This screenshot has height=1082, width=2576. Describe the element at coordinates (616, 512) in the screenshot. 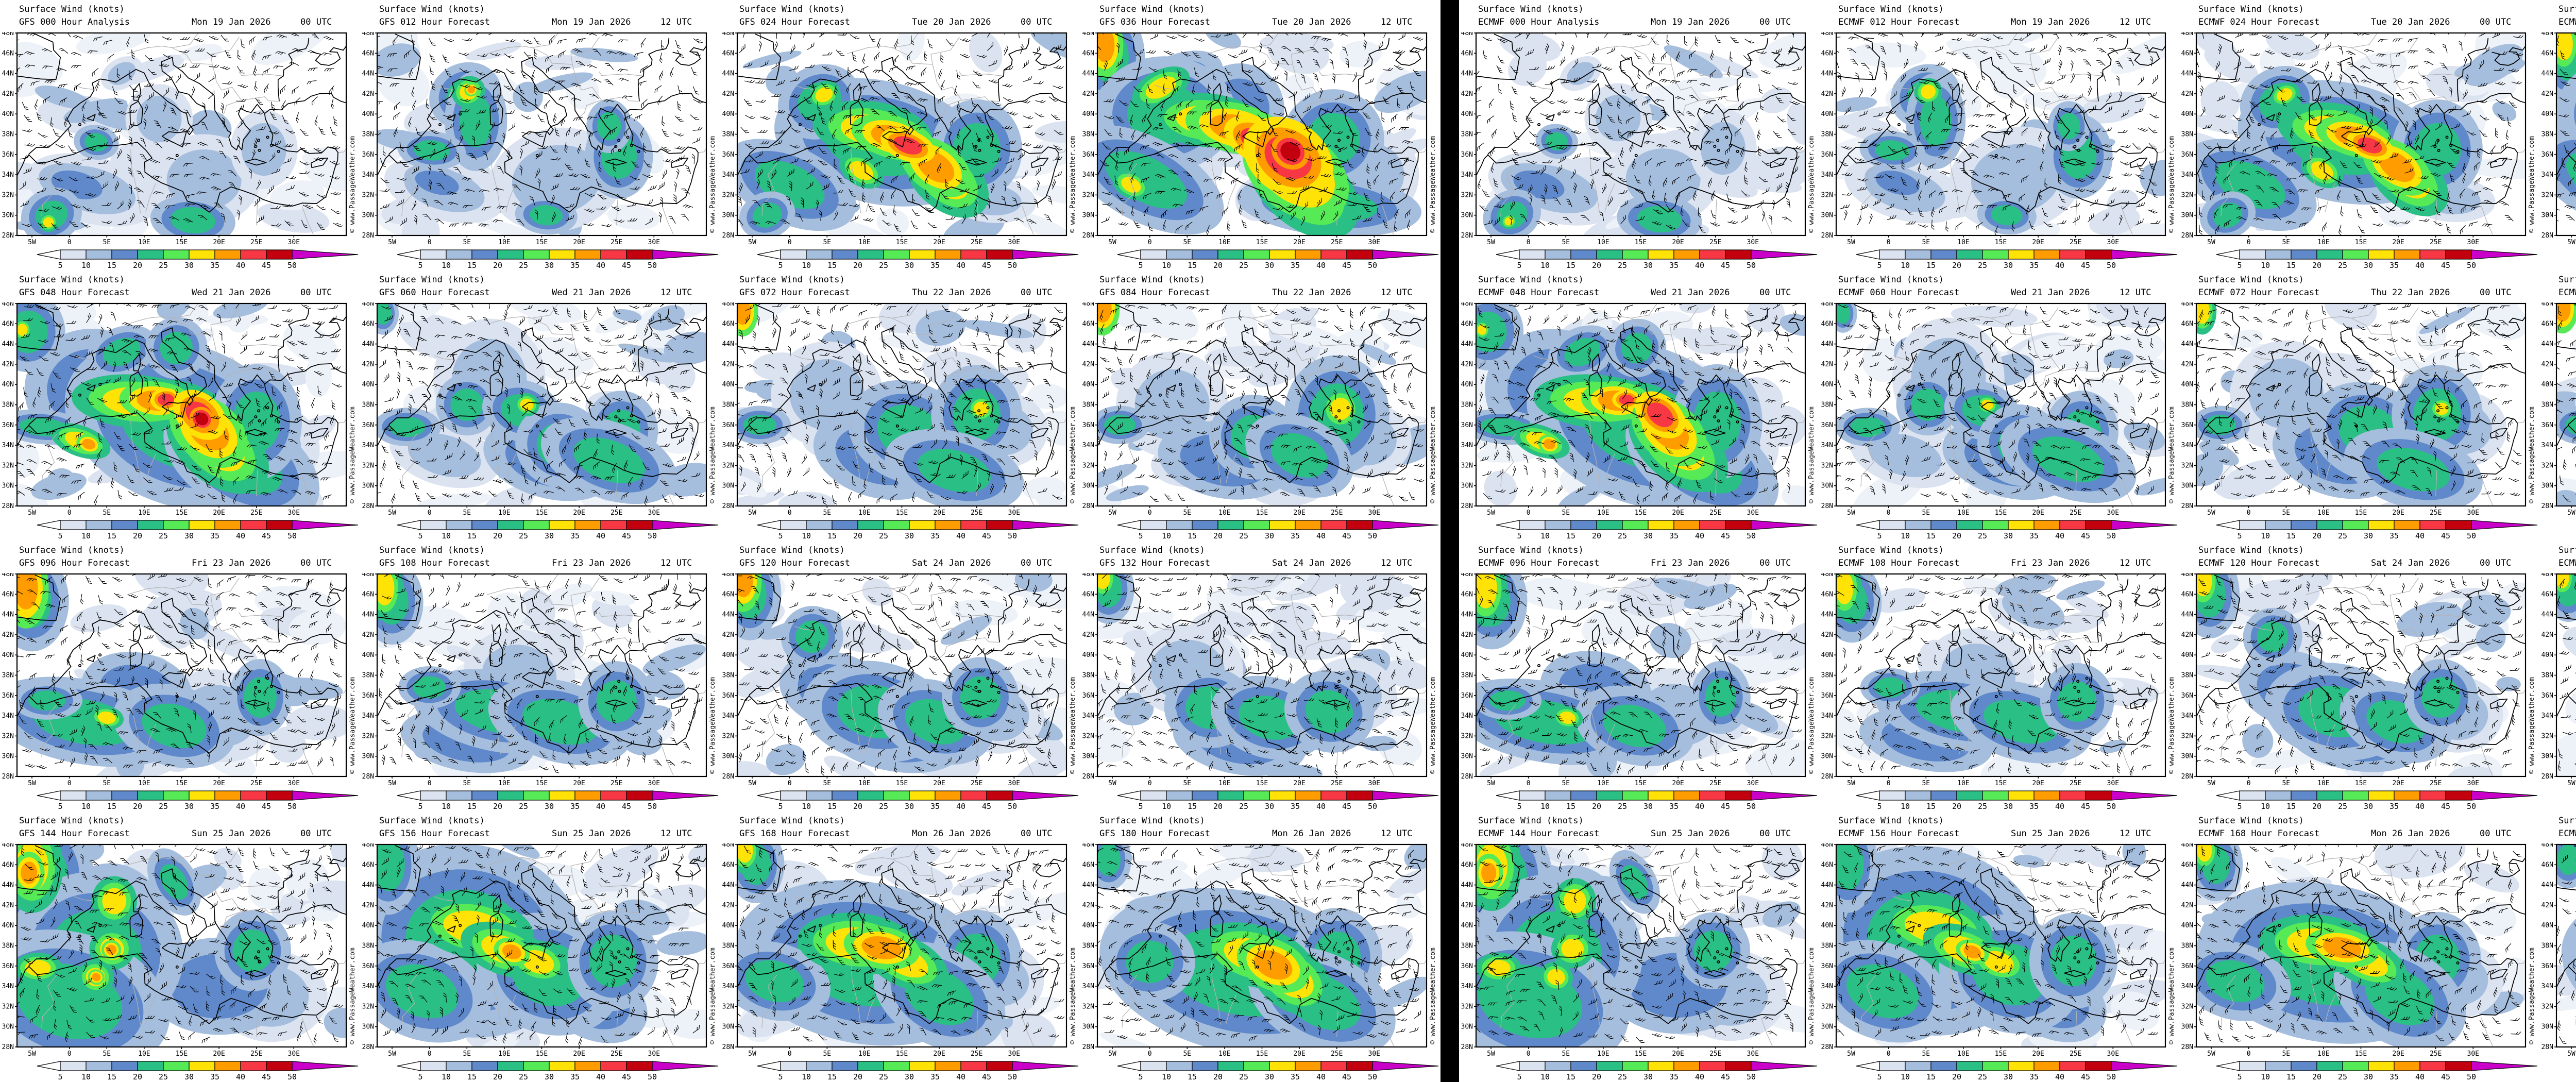

I see `lon-label: 25E` at that location.